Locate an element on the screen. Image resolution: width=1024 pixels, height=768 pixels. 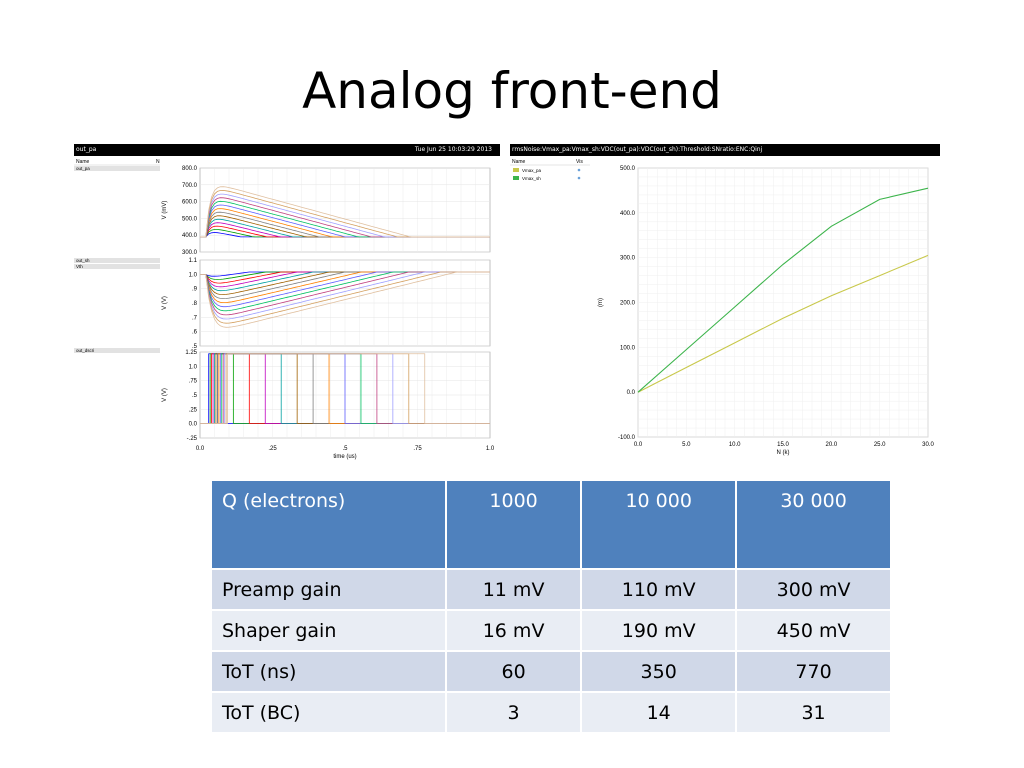
legend-label: Vmax_sh is located at coordinates (531, 178).